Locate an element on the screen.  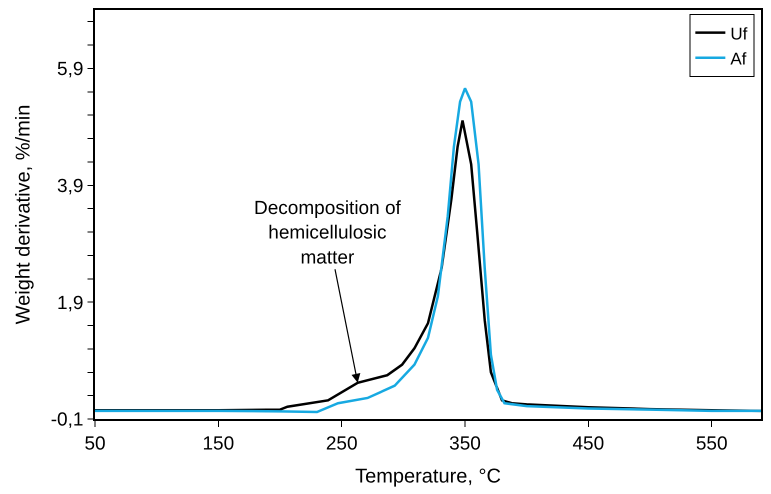
x-tick-label: 450 is located at coordinates (588, 444).